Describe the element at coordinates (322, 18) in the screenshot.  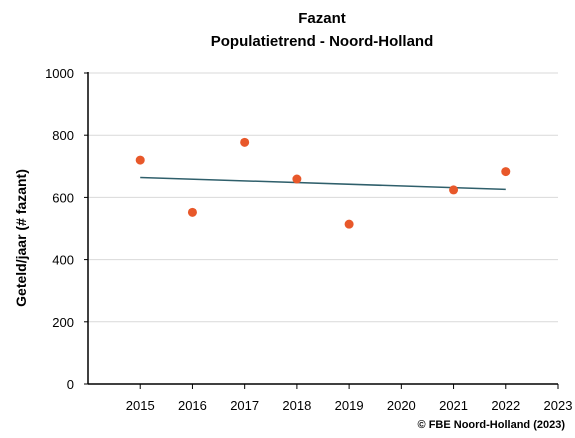
I see `chart-title: Fazant` at that location.